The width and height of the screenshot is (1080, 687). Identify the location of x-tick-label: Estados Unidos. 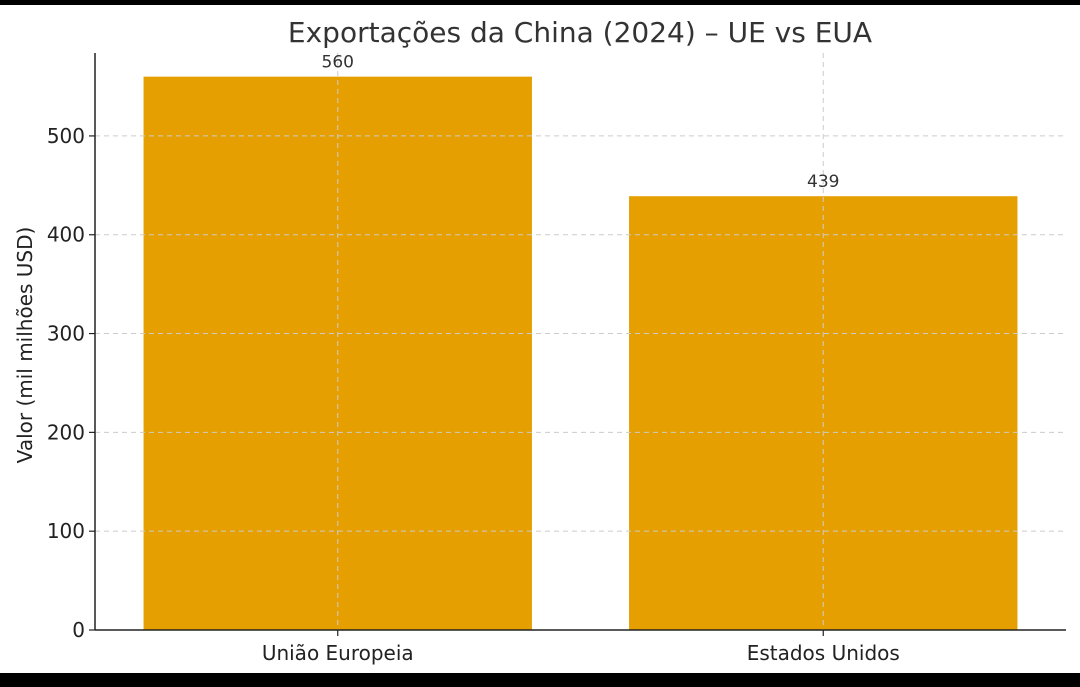
(823, 653).